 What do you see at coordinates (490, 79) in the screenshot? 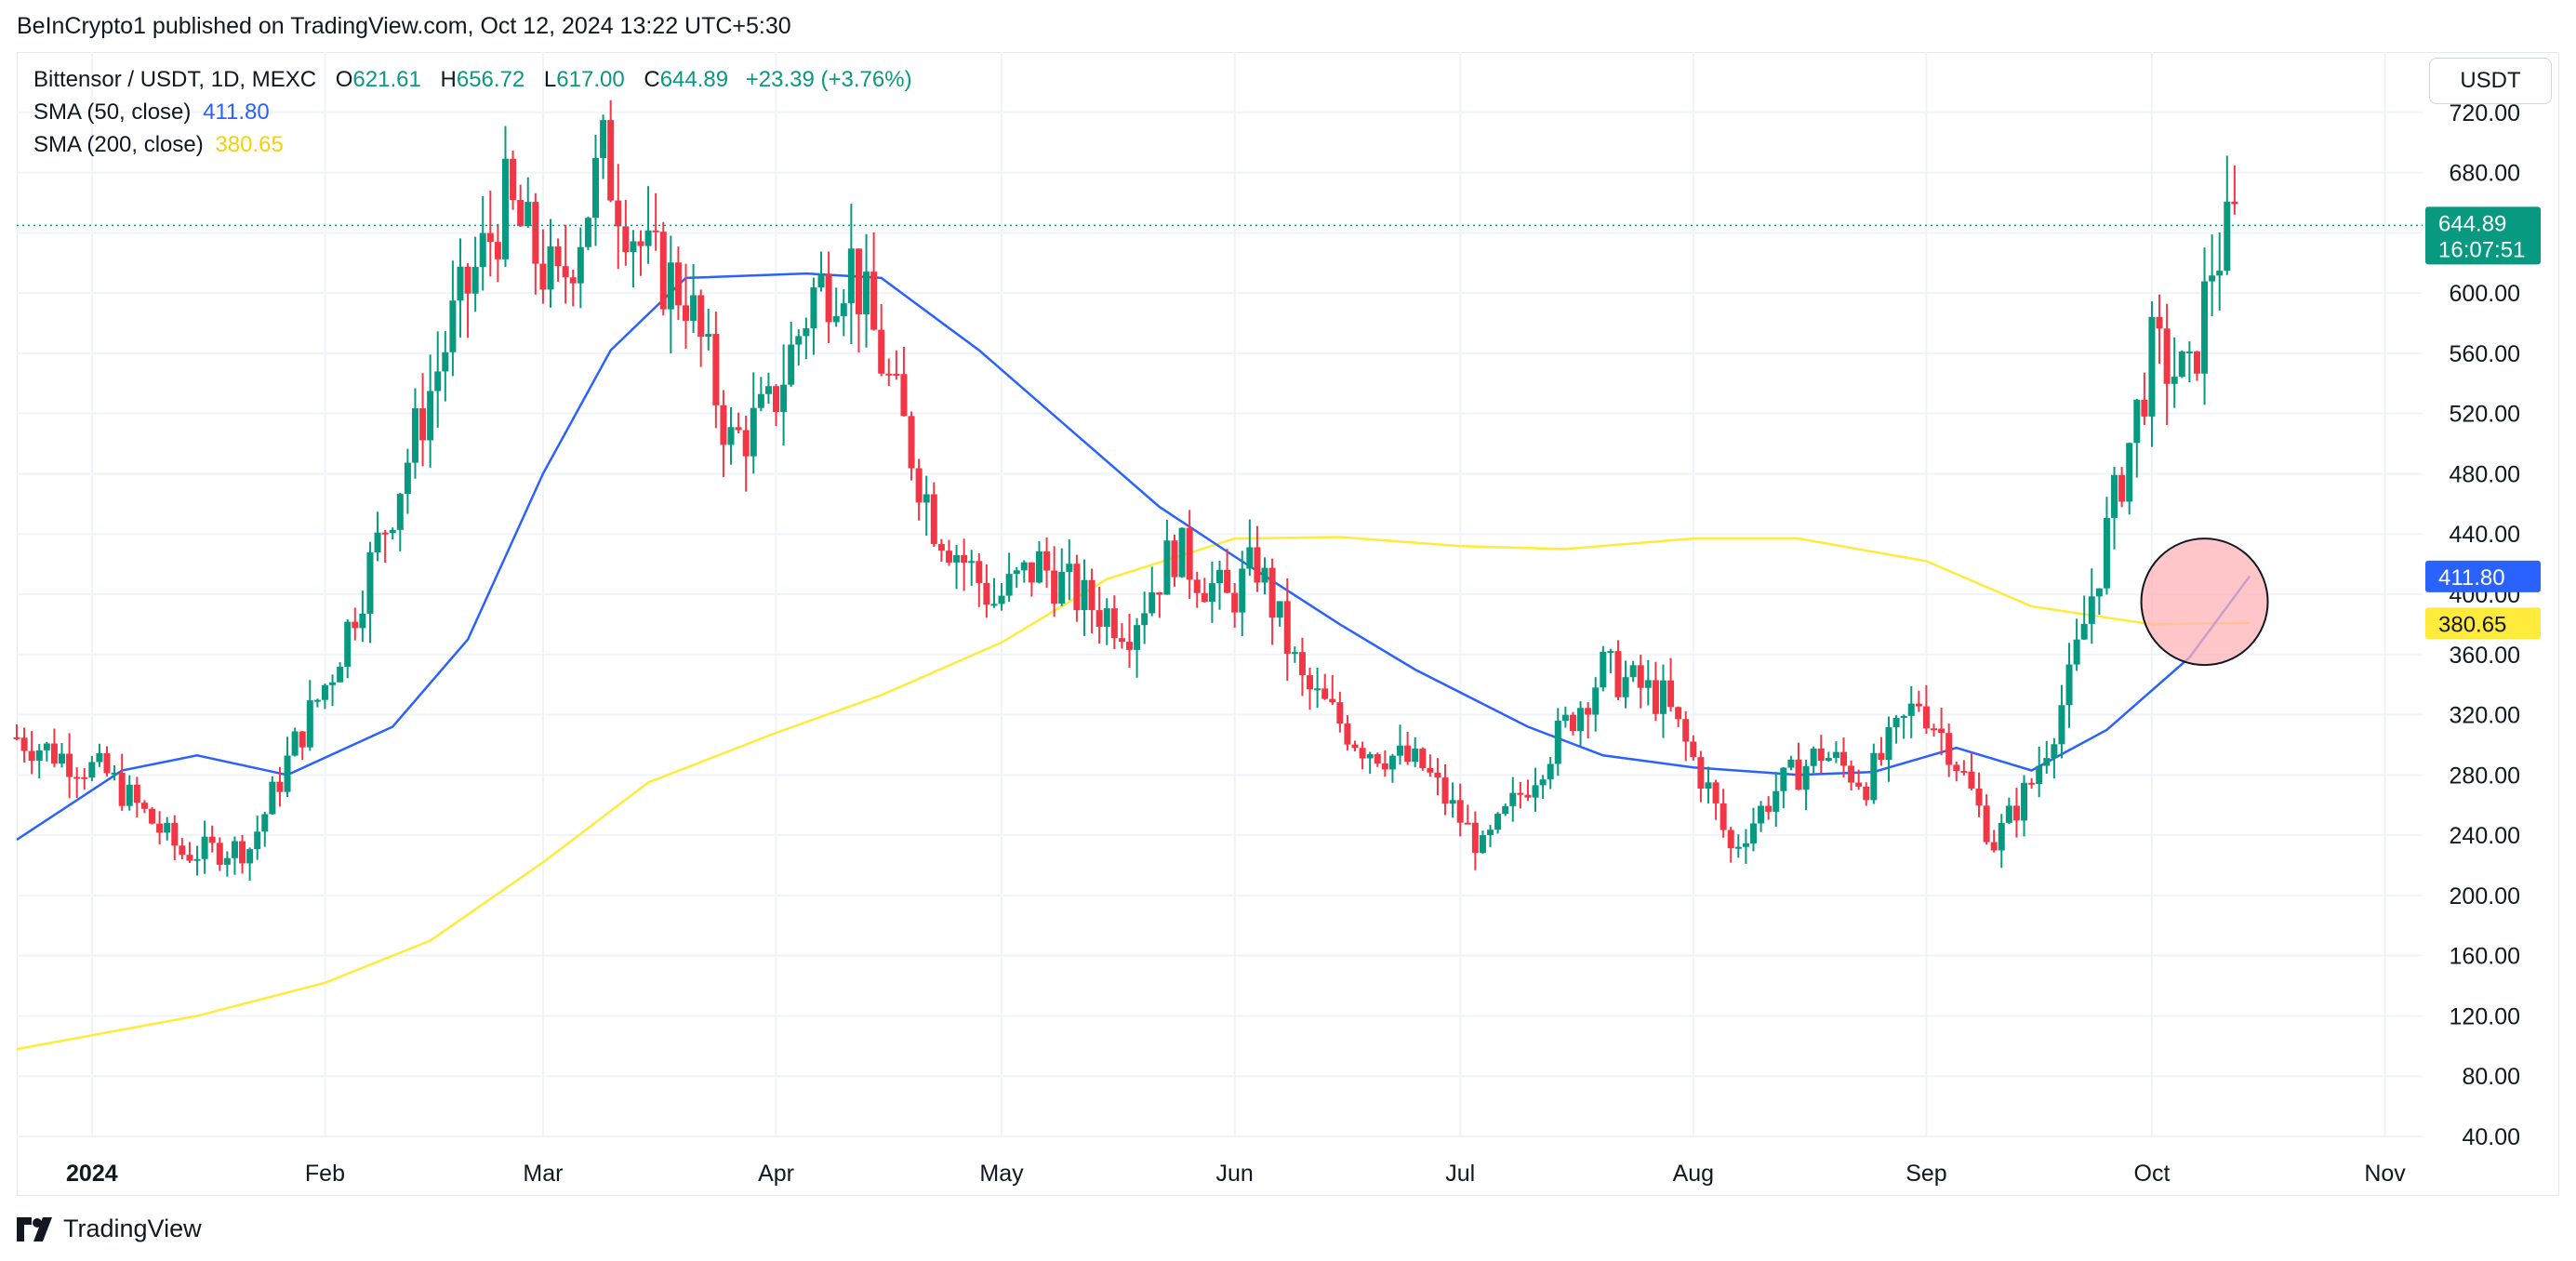
I see `high-value: 656.72` at bounding box center [490, 79].